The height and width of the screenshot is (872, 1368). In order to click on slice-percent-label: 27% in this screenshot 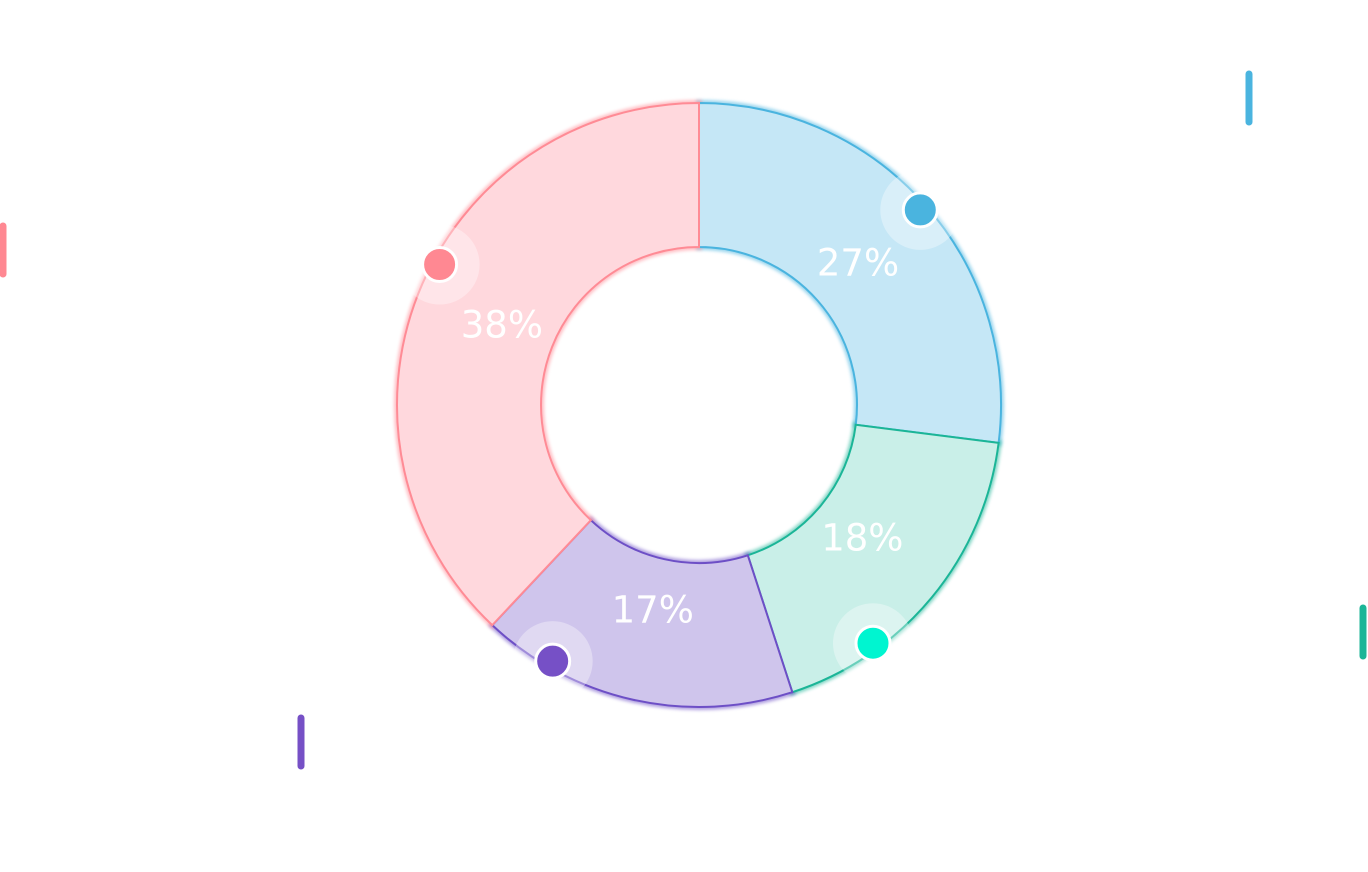, I will do `click(858, 262)`.